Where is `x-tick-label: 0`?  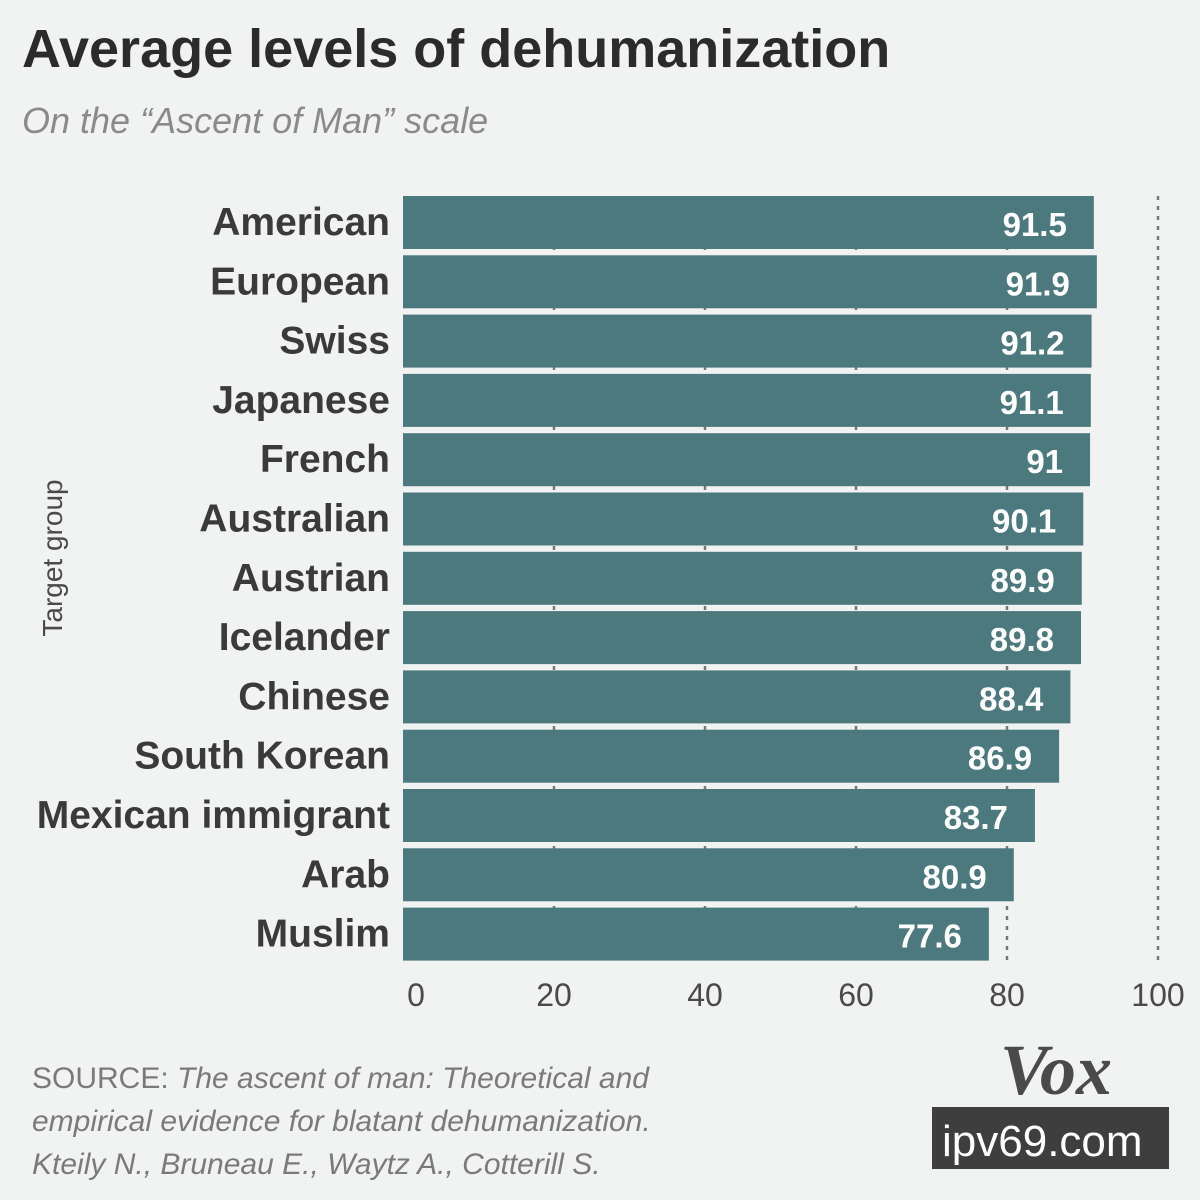
x-tick-label: 0 is located at coordinates (416, 995).